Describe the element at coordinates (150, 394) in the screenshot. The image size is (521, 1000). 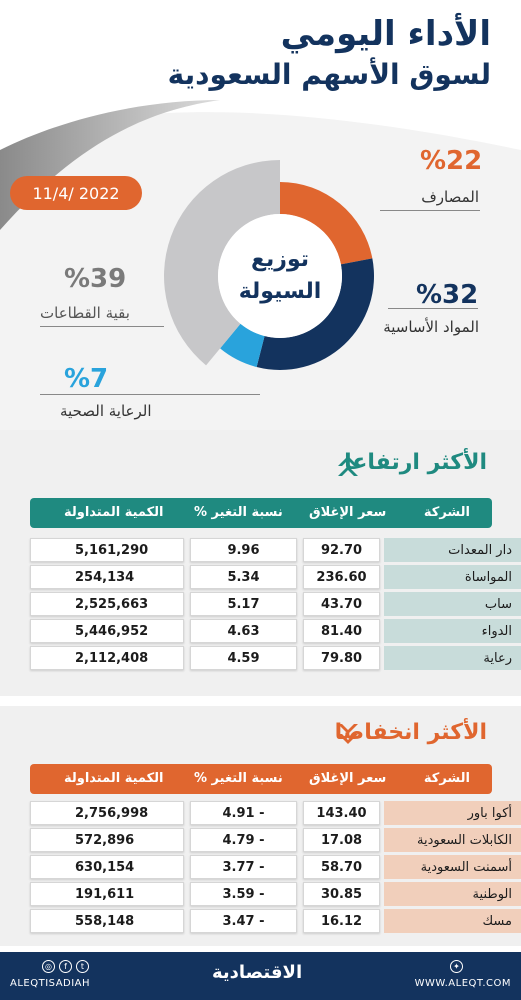
I see `leader-line-health` at that location.